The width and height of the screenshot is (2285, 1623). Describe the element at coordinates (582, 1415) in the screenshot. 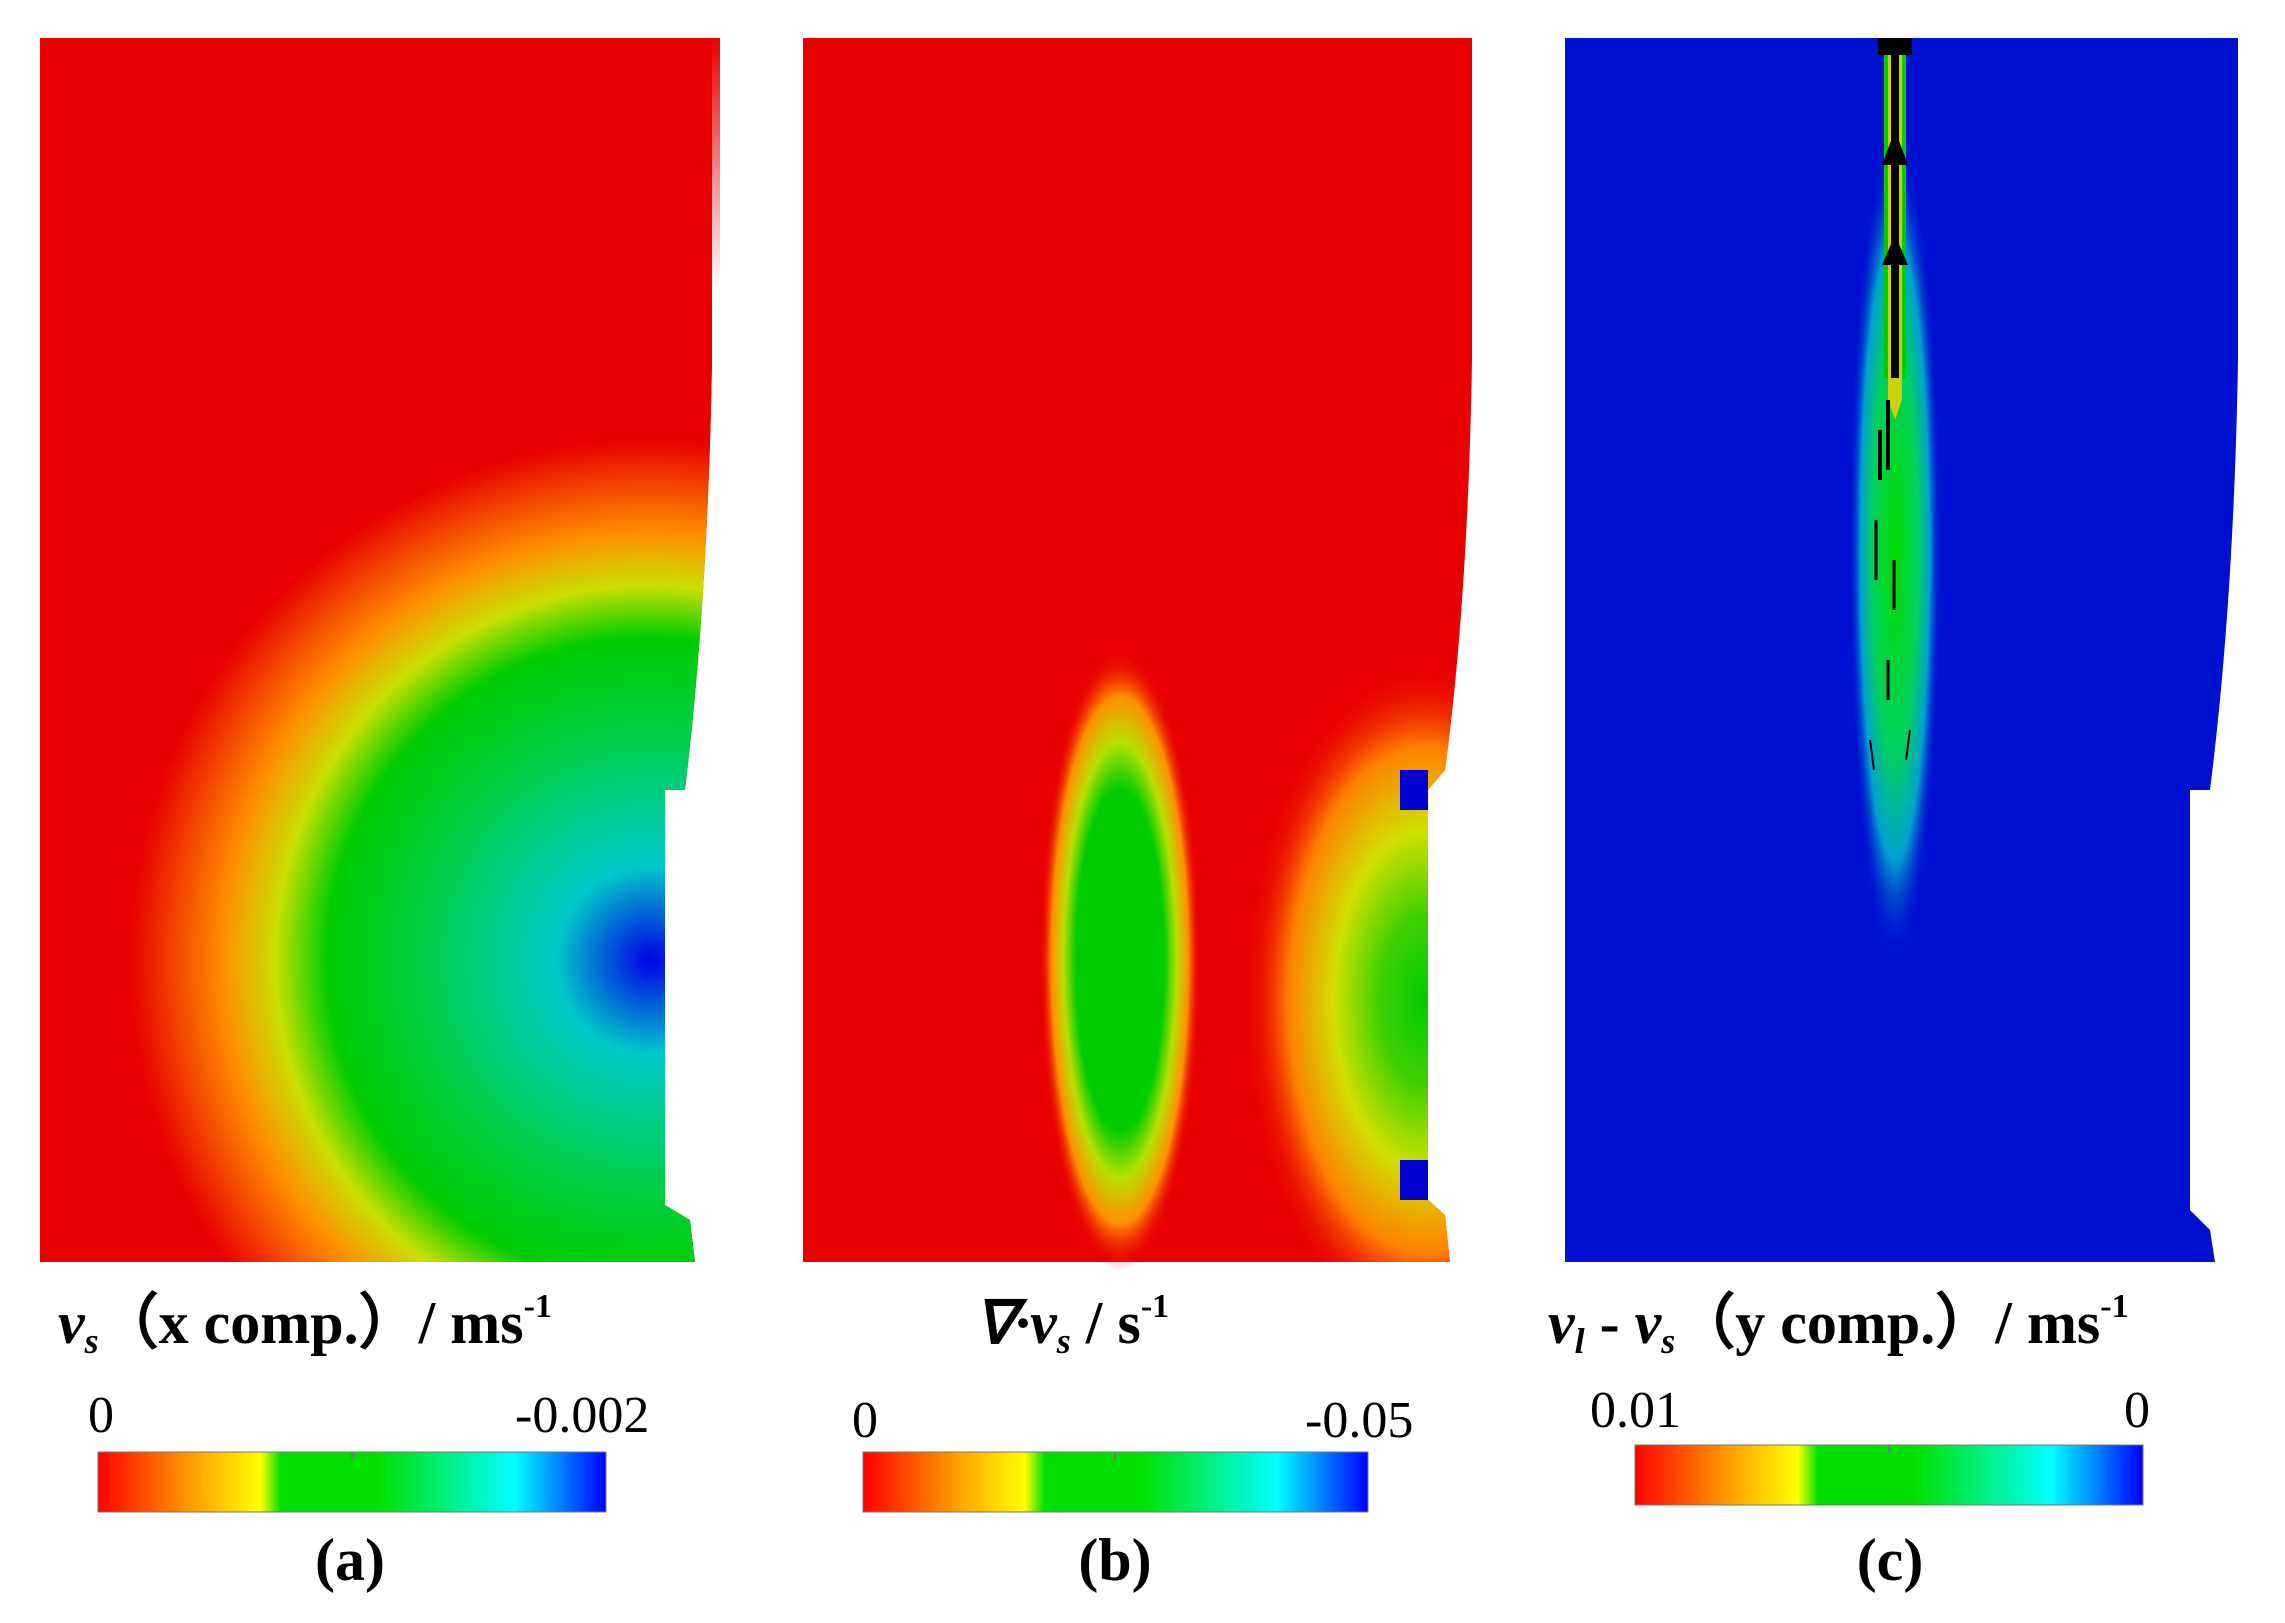

I see `colorbar-a-max-label: -0.002` at that location.